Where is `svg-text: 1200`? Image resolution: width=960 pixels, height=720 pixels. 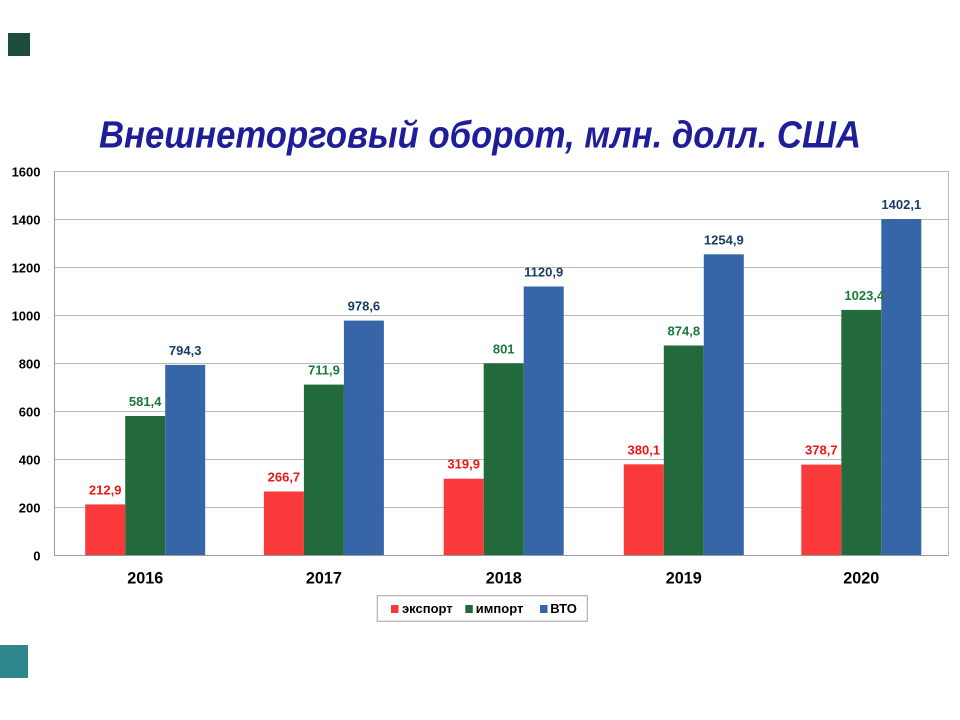
svg-text: 1200 is located at coordinates (26, 268).